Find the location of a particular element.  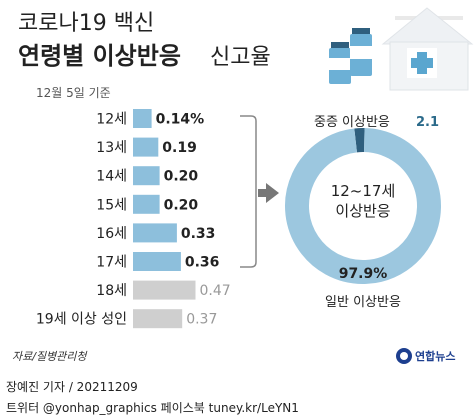

title-line1: 코로나19 백신 is located at coordinates (86, 23).